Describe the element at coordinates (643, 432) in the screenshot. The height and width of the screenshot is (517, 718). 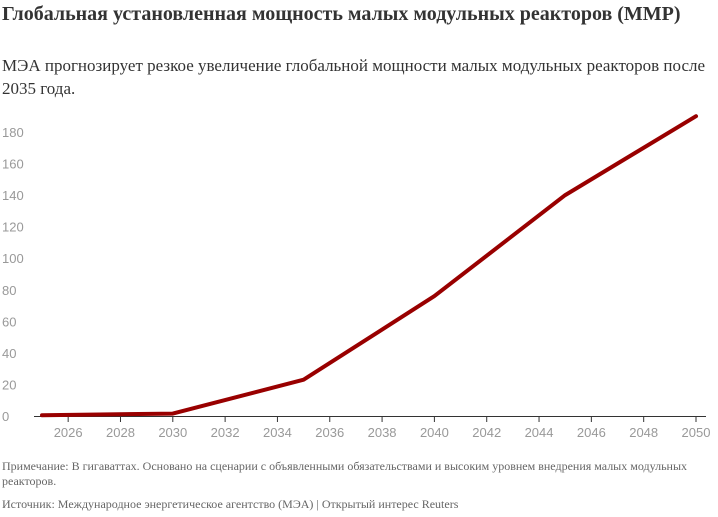
I see `x-tick-label: 2048` at that location.